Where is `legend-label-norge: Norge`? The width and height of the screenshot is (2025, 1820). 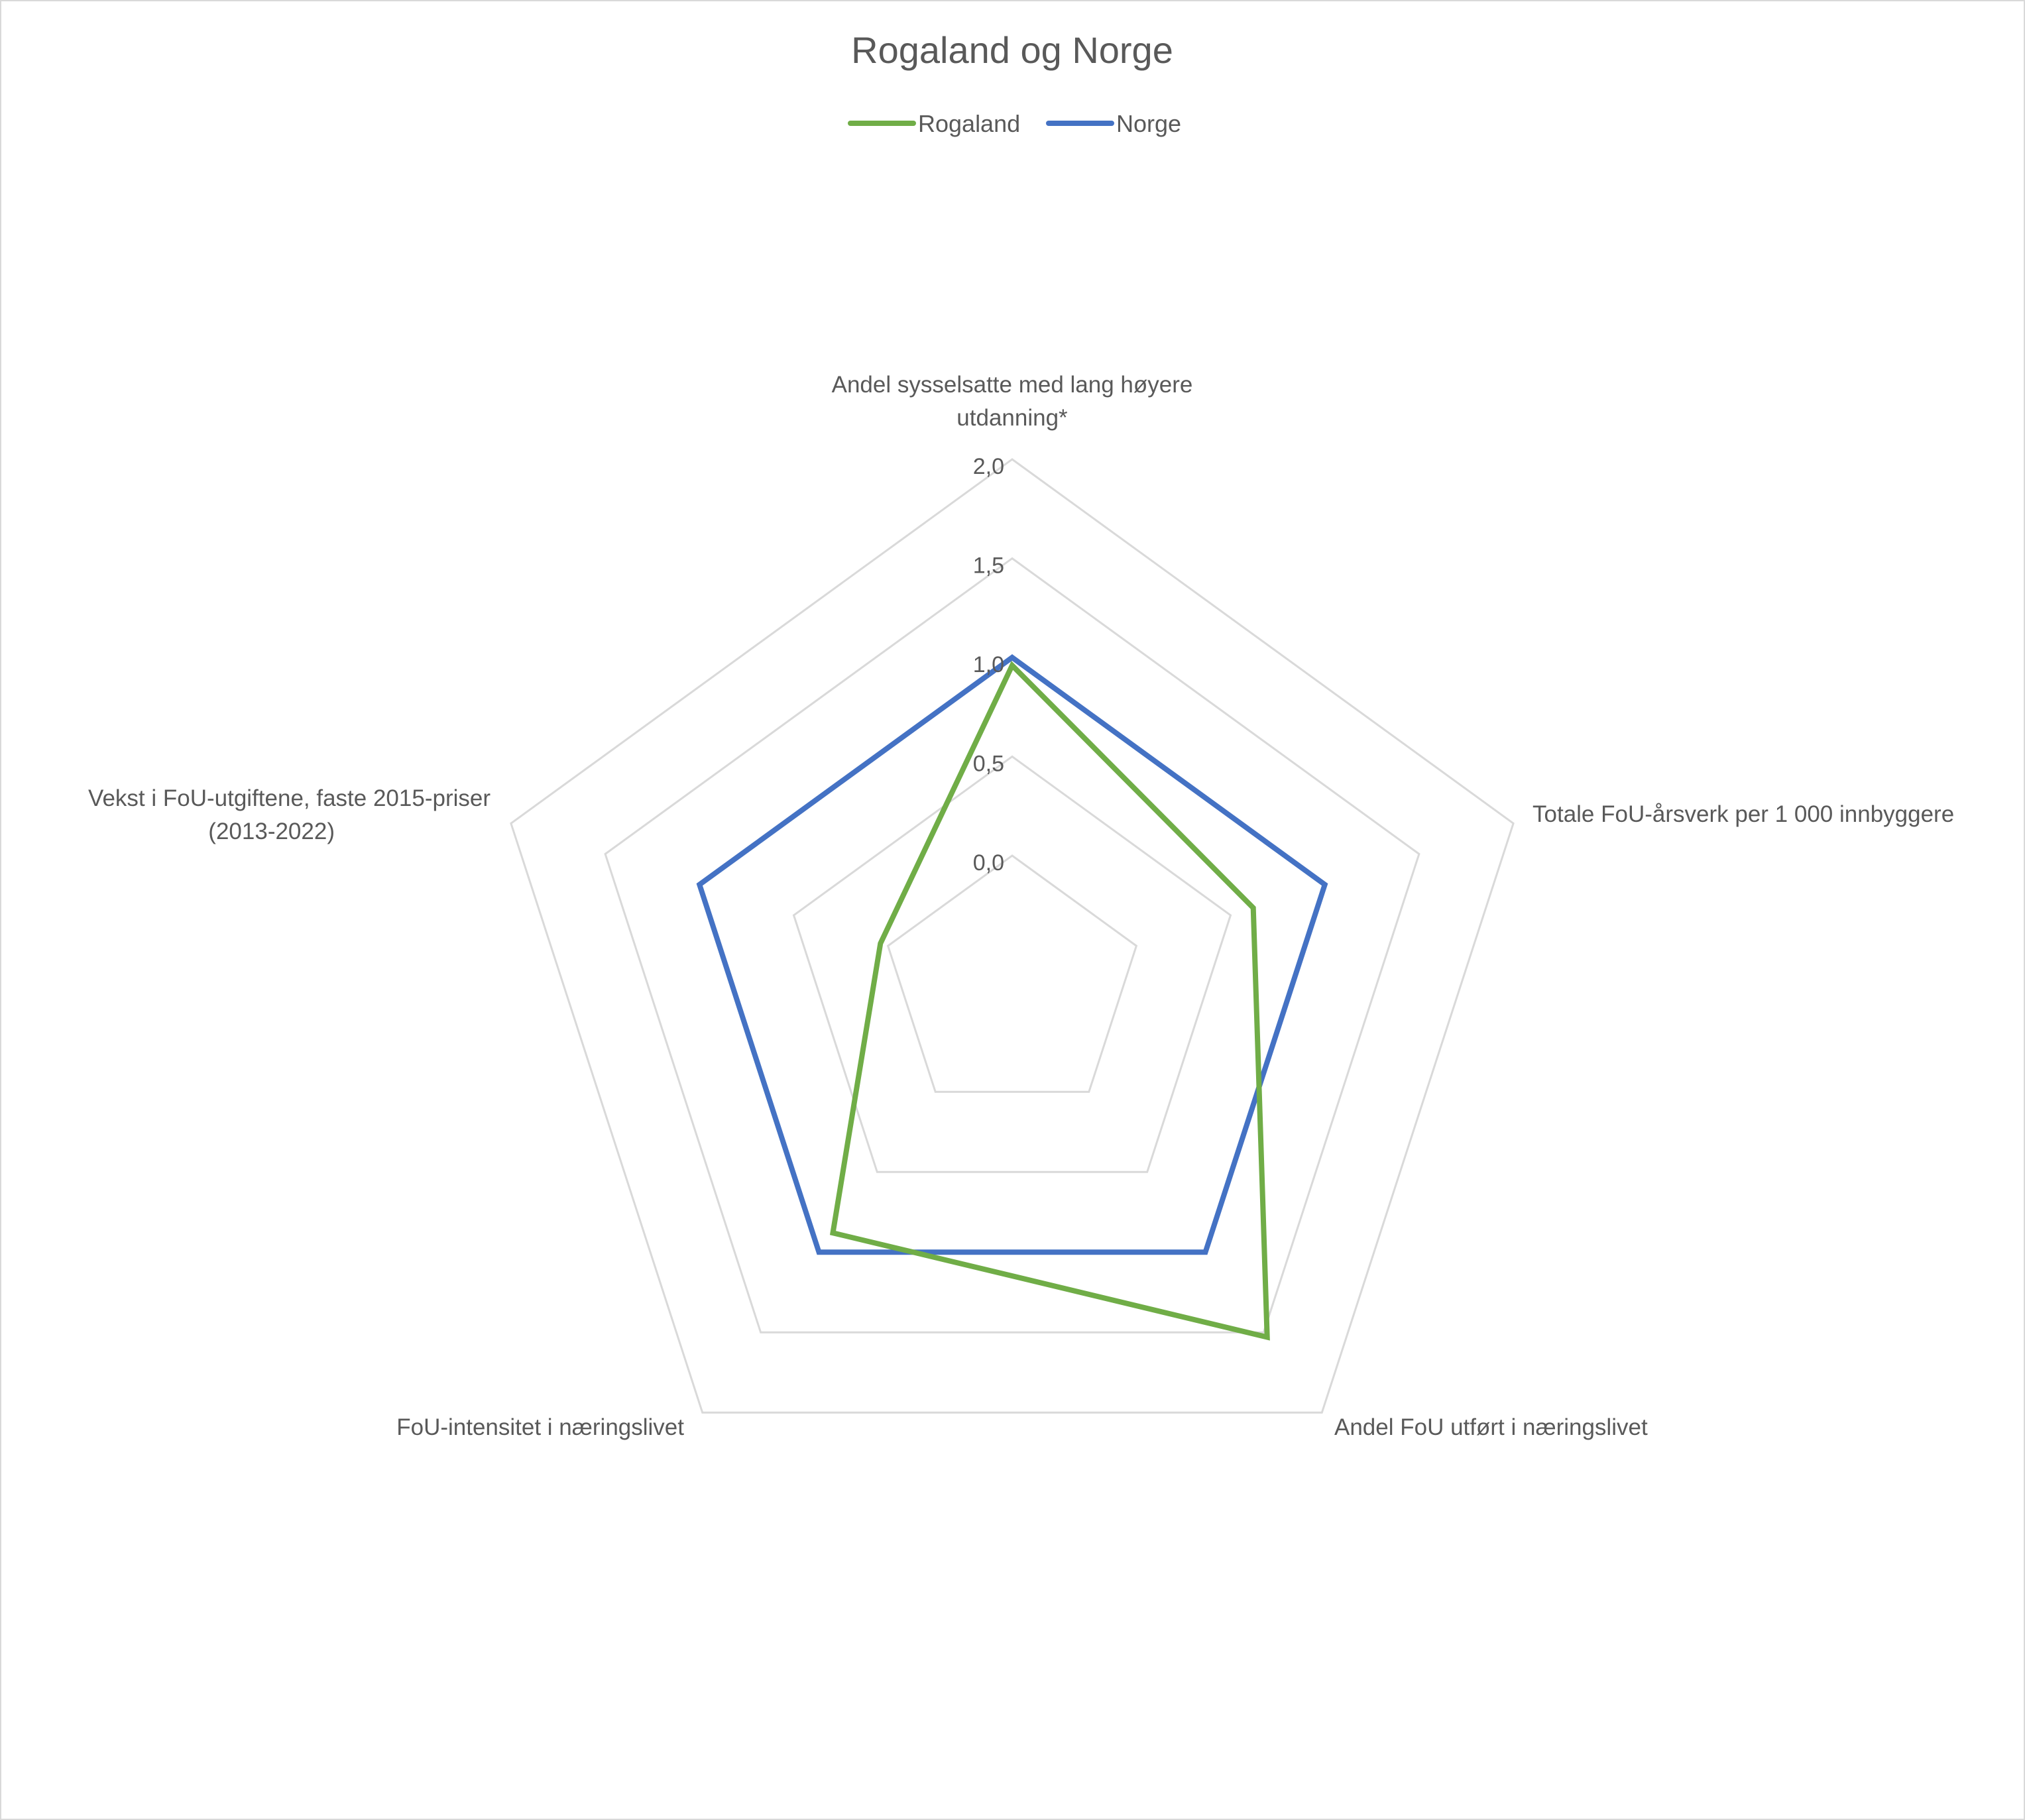 legend-label-norge: Norge is located at coordinates (1148, 124).